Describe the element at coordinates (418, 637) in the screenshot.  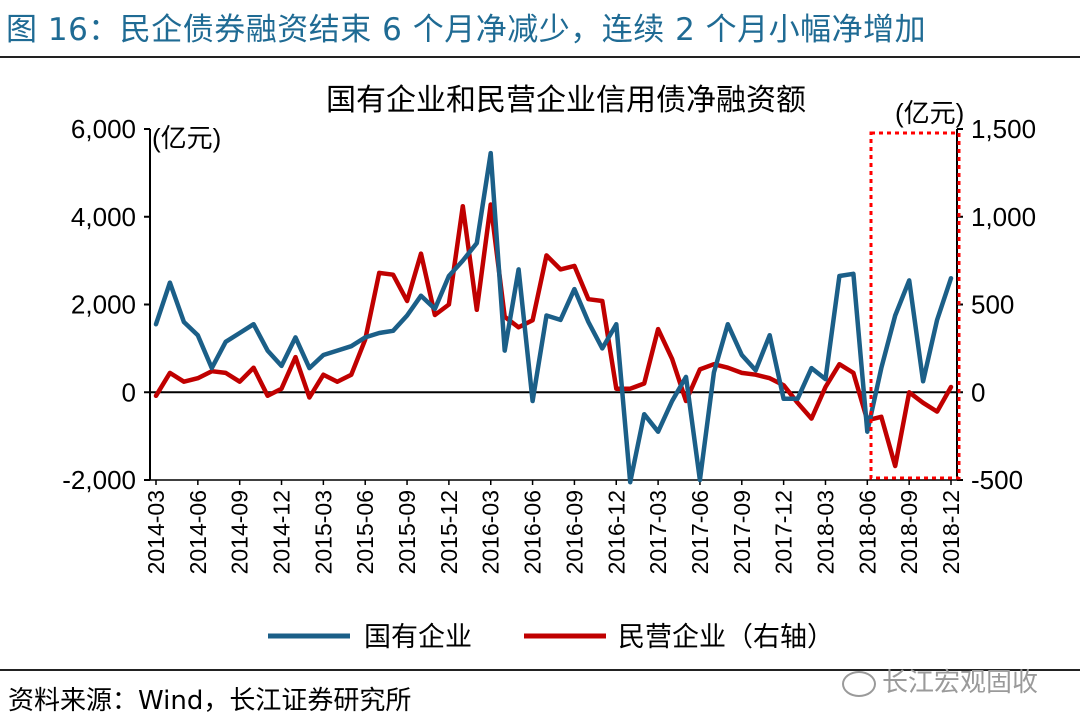
I see `legend-label-state: 国有企业` at that location.